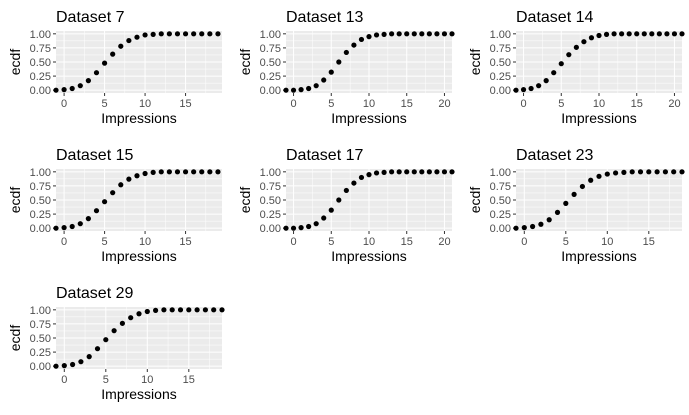 The width and height of the screenshot is (689, 415). I want to click on chart-title: Dataset 29, so click(94, 293).